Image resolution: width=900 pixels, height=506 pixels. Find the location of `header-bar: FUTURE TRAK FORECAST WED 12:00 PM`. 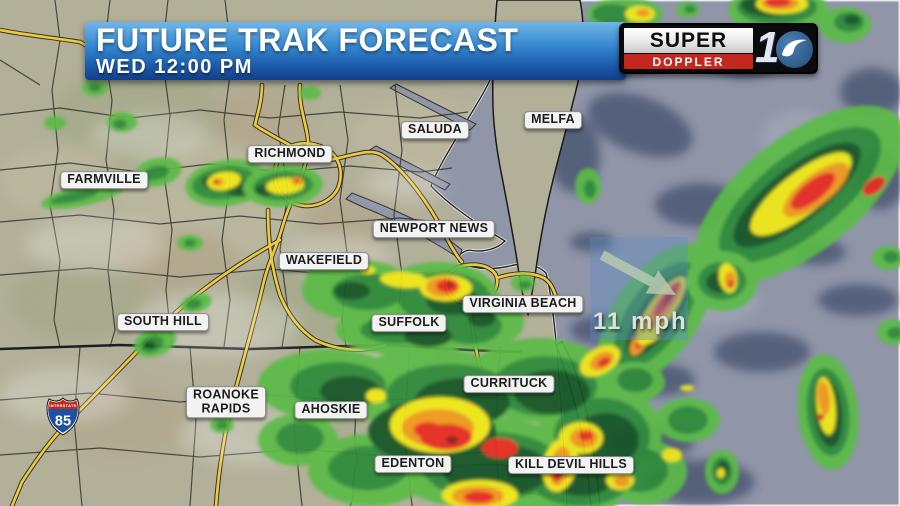

header-bar: FUTURE TRAK FORECAST WED 12:00 PM is located at coordinates (355, 51).